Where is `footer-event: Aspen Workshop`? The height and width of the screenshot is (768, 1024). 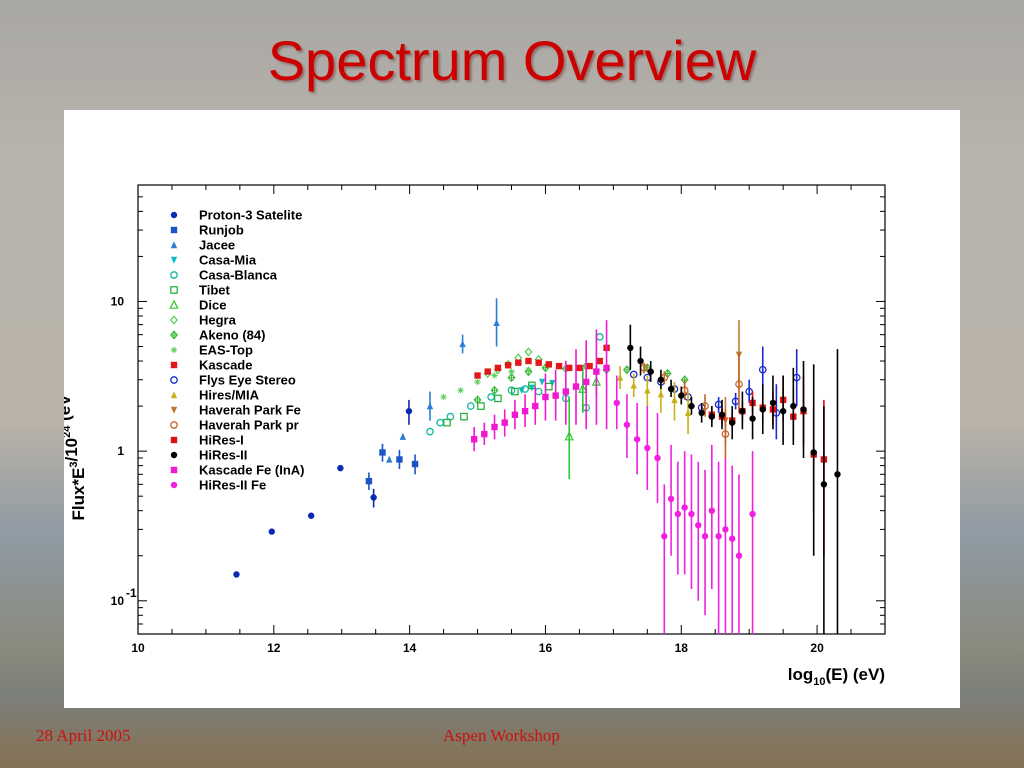
footer-event: Aspen Workshop is located at coordinates (501, 735).